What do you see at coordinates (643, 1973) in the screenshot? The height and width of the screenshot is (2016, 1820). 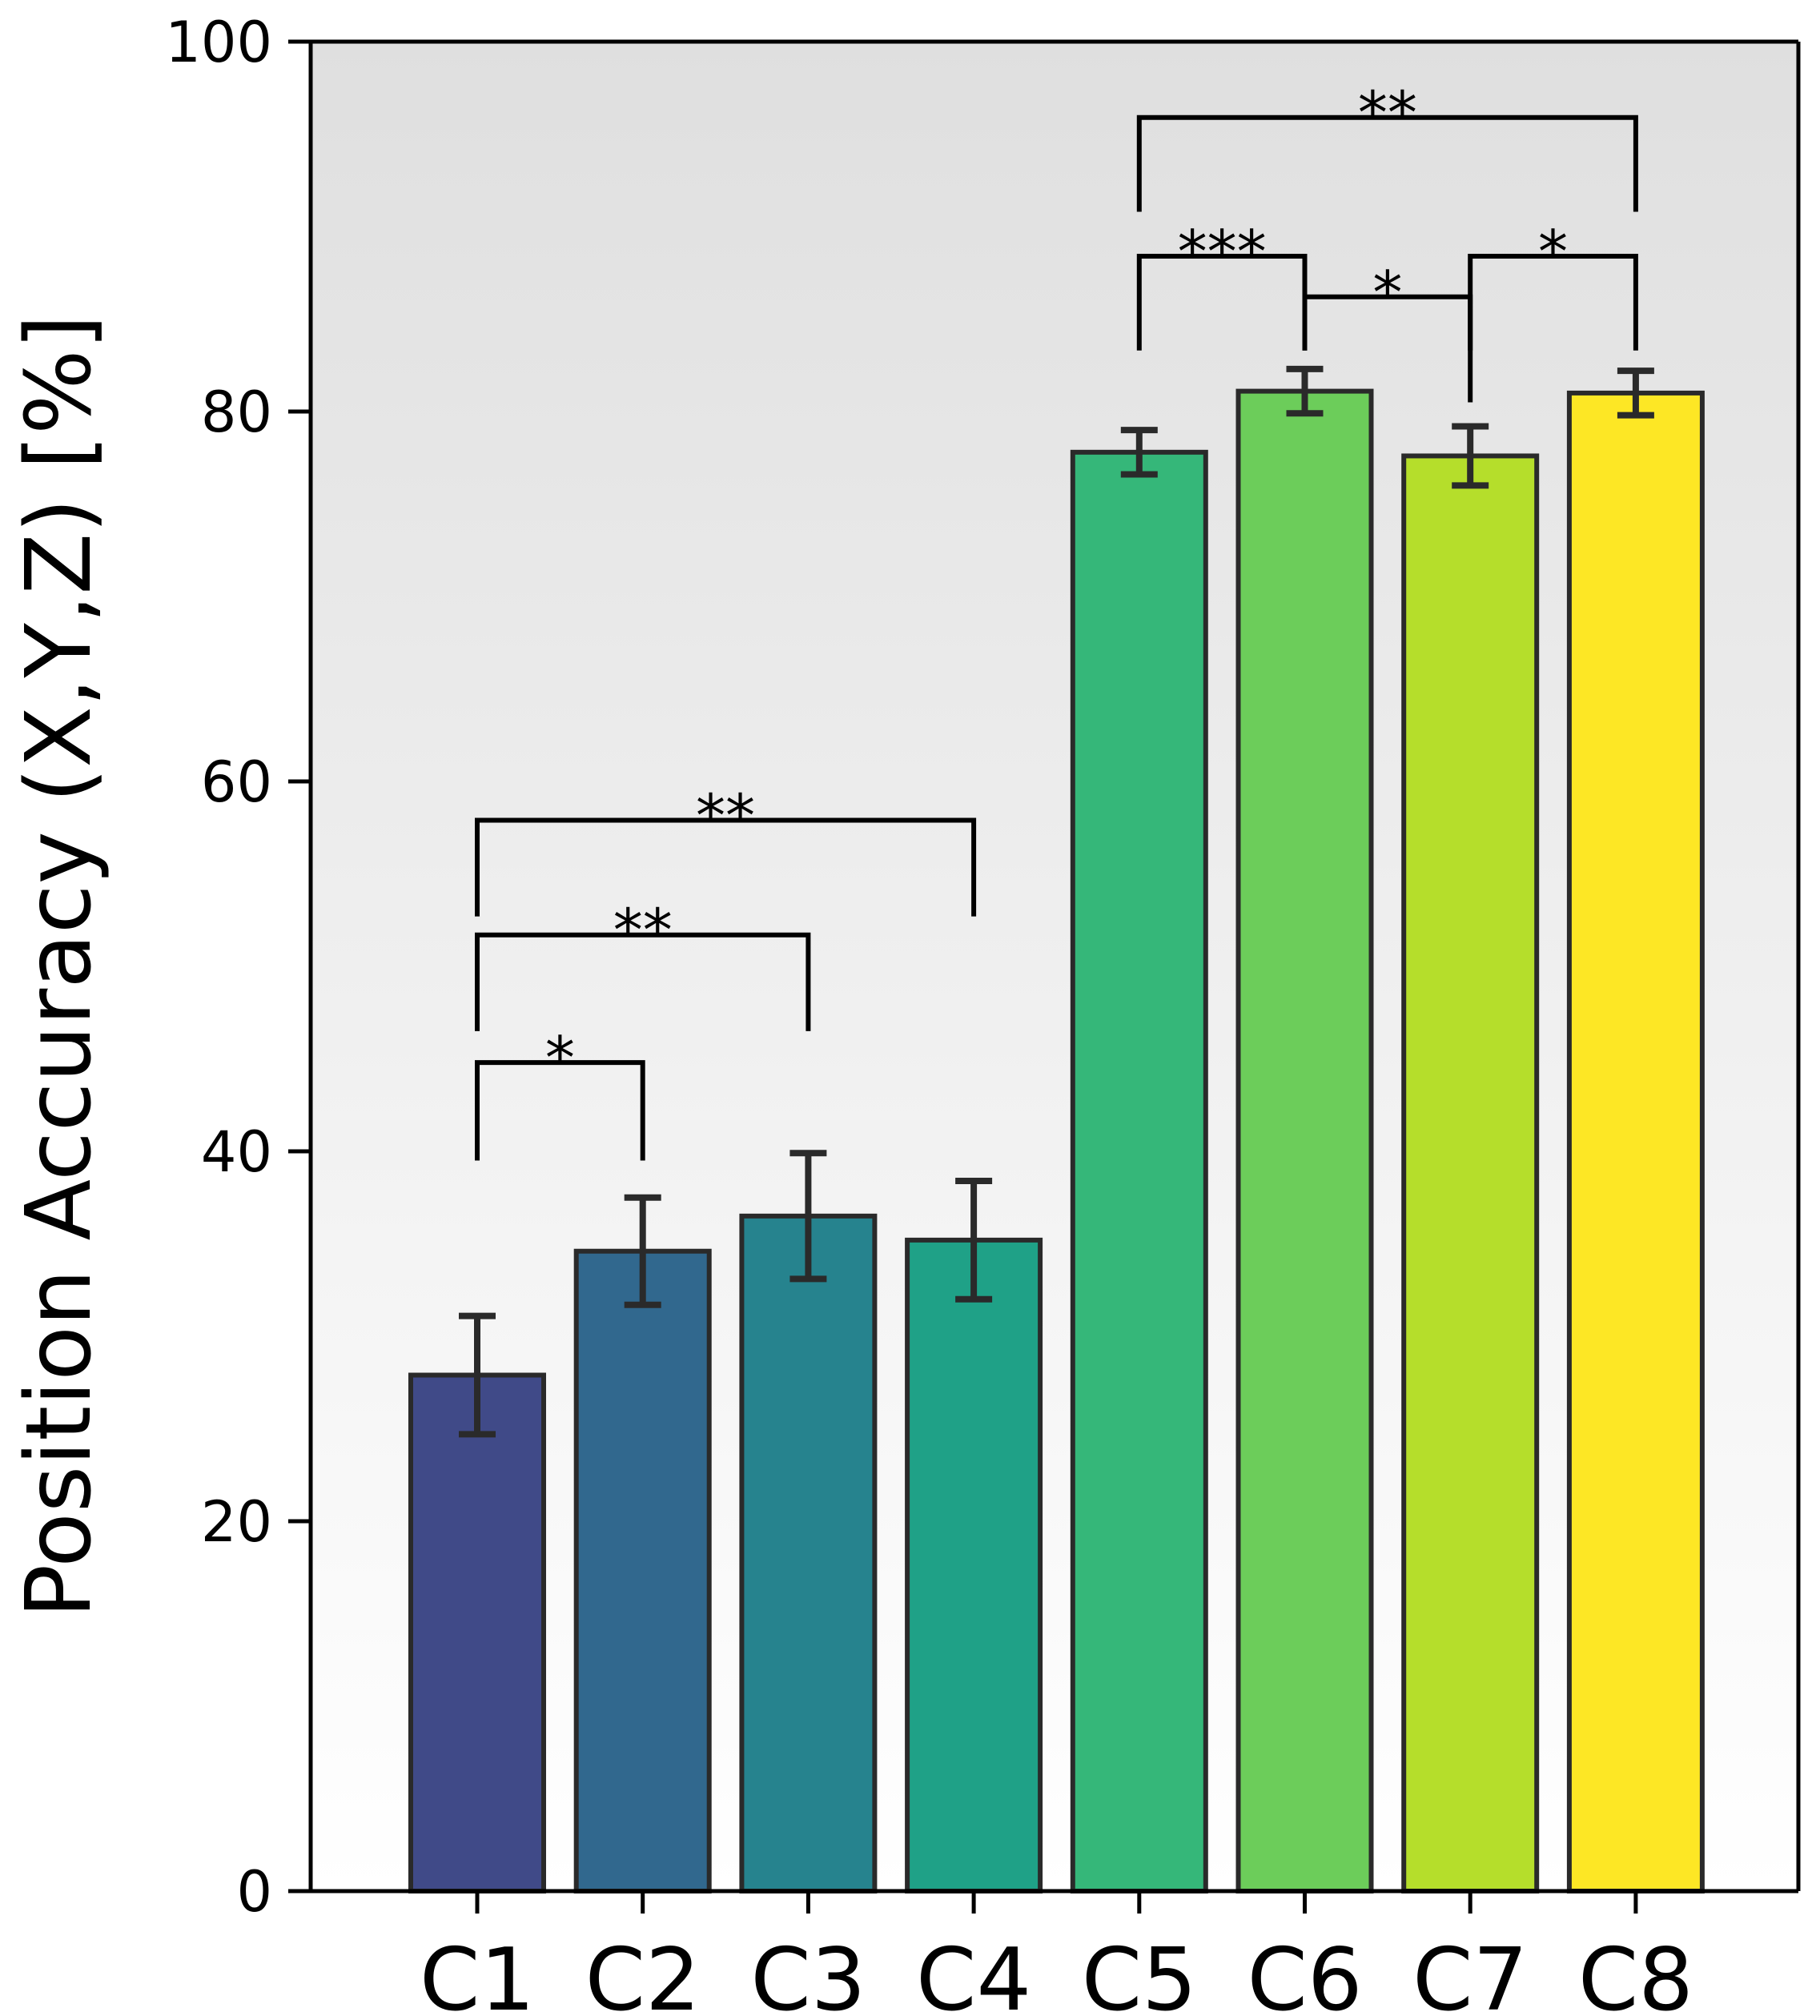 I see `x-tick-label-c2: C2` at bounding box center [643, 1973].